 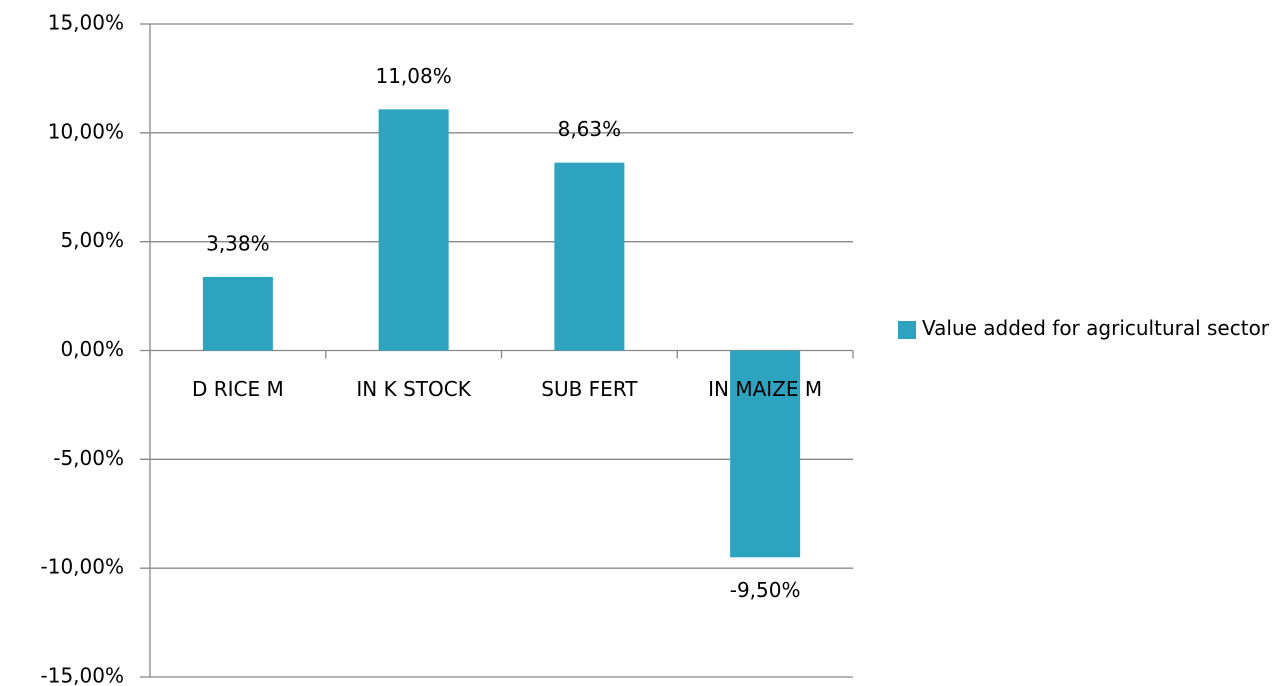 I want to click on data-label: 3,38%, so click(x=238, y=243).